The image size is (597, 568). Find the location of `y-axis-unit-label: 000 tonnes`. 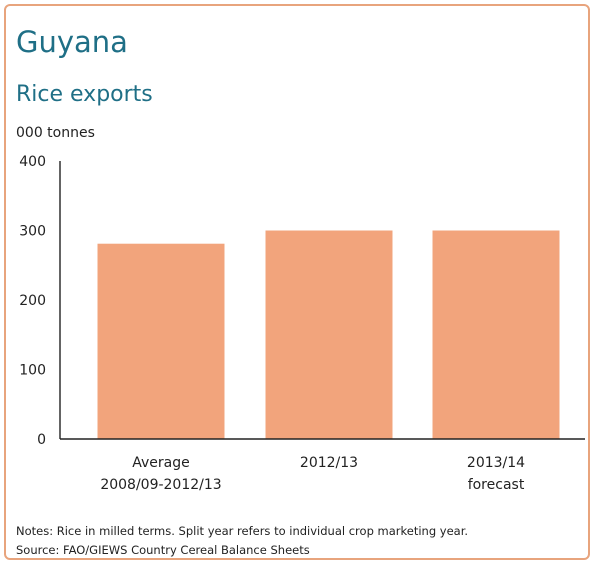

y-axis-unit-label: 000 tonnes is located at coordinates (55, 133).